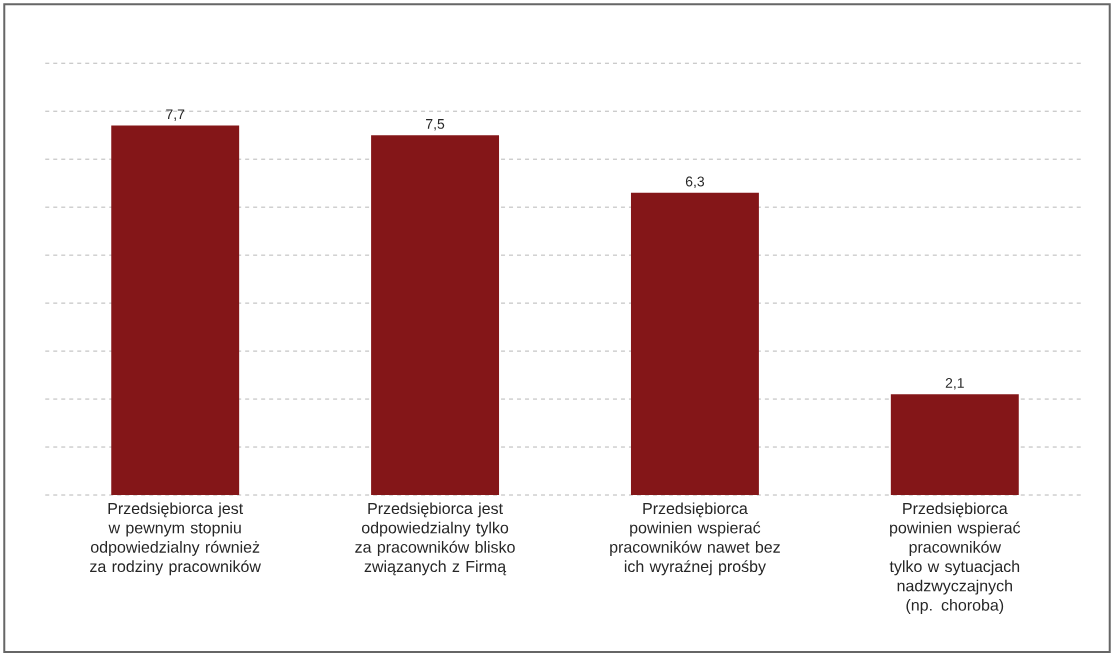  What do you see at coordinates (435, 125) in the screenshot?
I see `data-label: 7,5` at bounding box center [435, 125].